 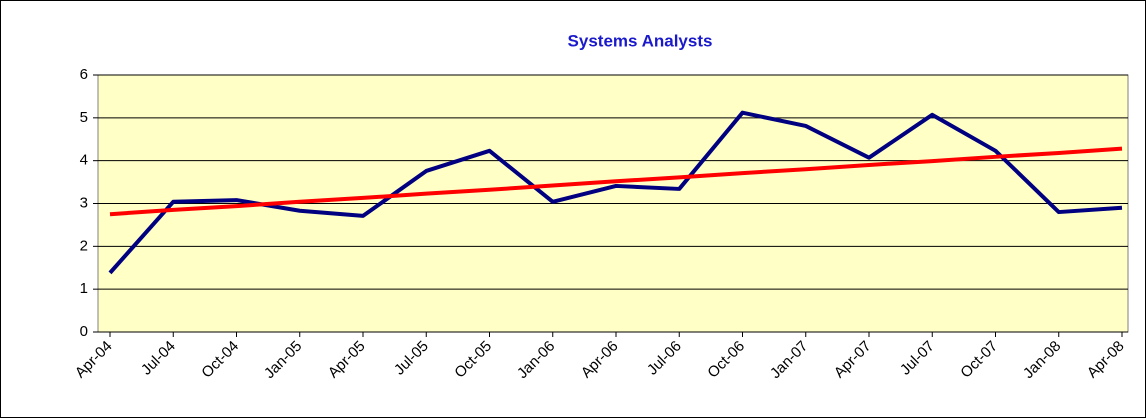 What do you see at coordinates (84, 160) in the screenshot?
I see `y-tick-label: 4` at bounding box center [84, 160].